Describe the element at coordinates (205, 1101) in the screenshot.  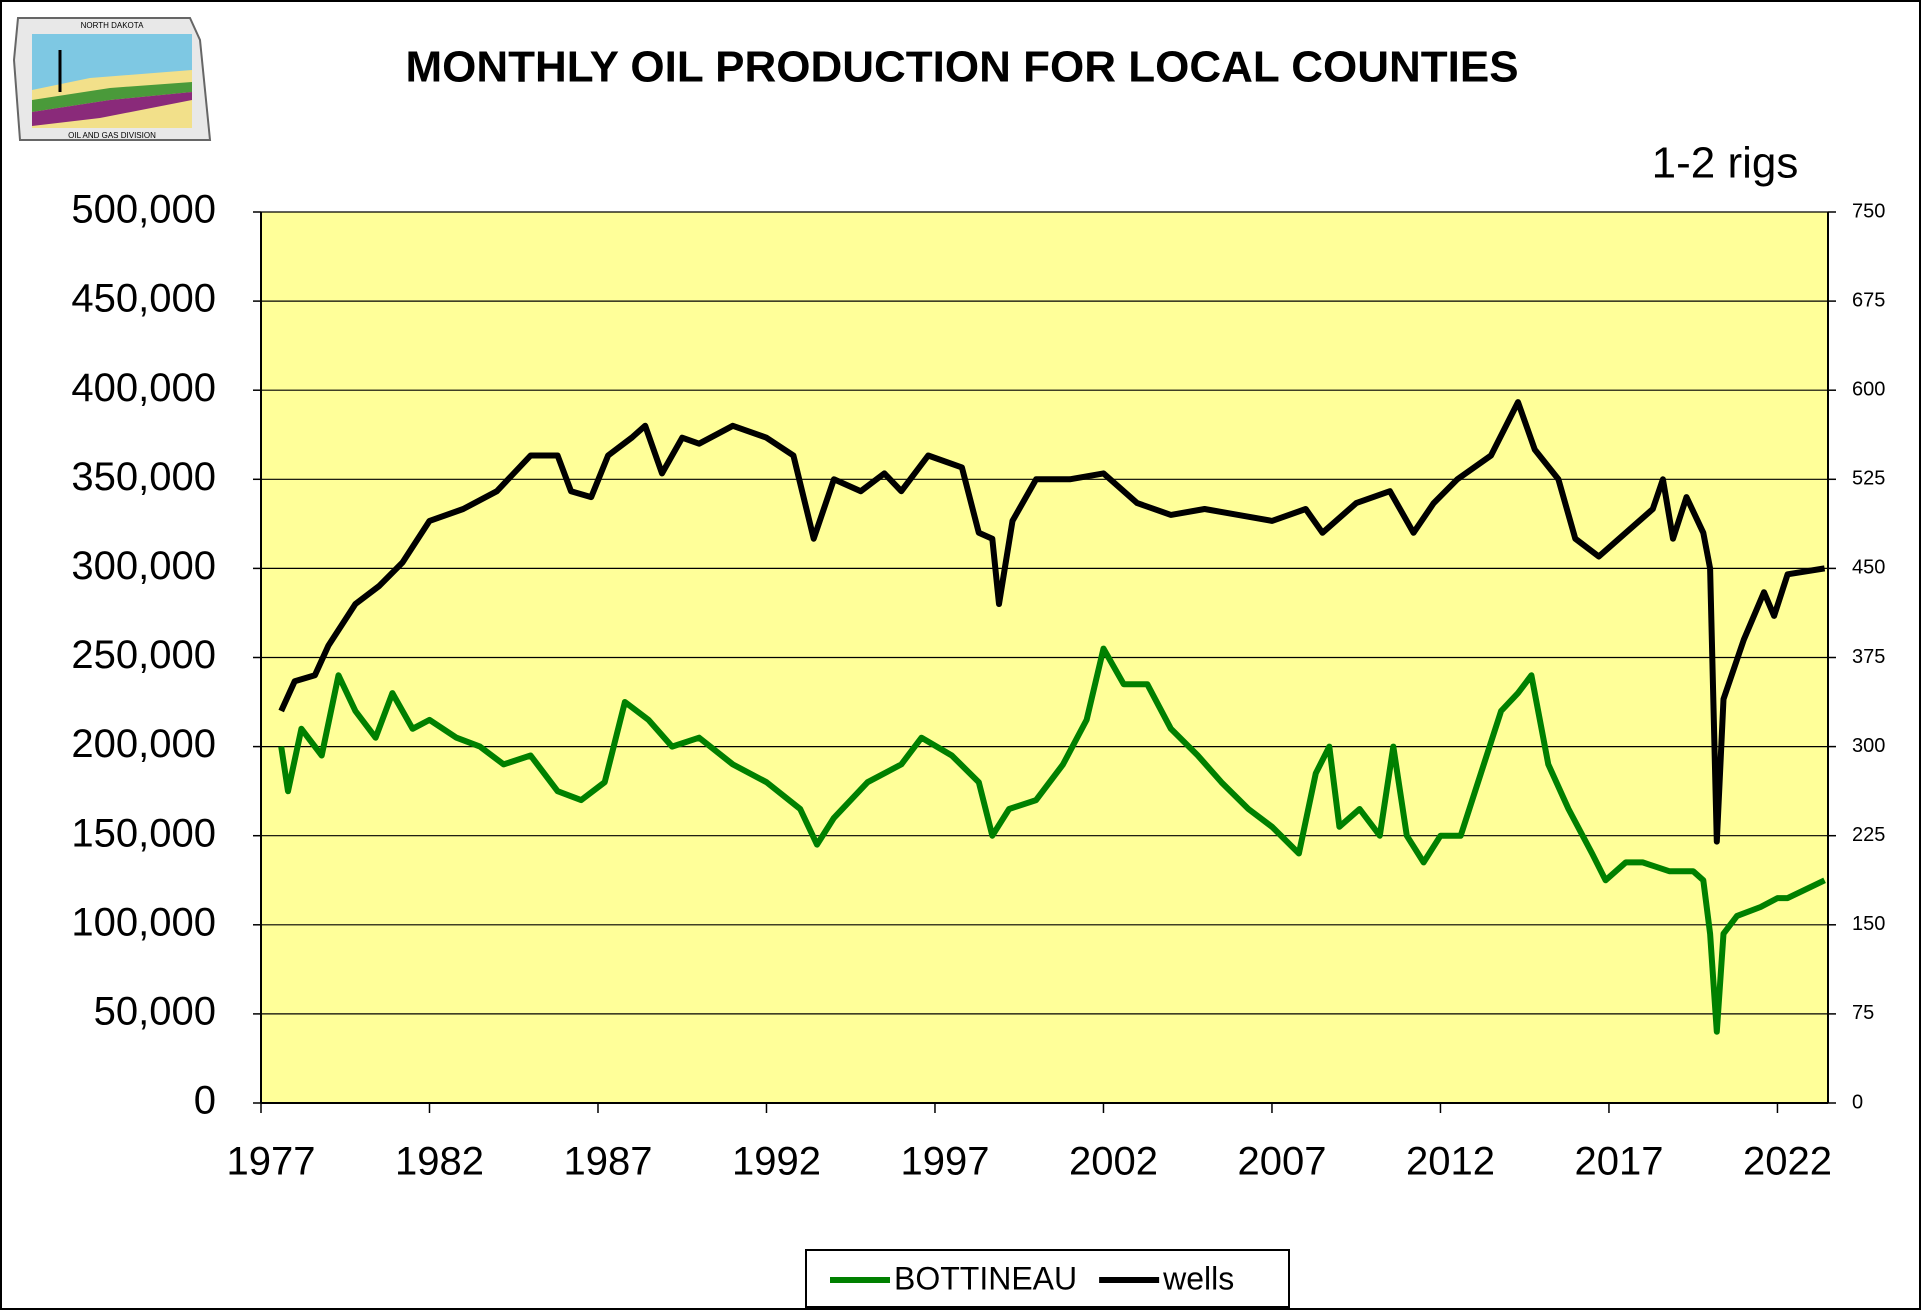
I see `y-tick-label: 0` at that location.